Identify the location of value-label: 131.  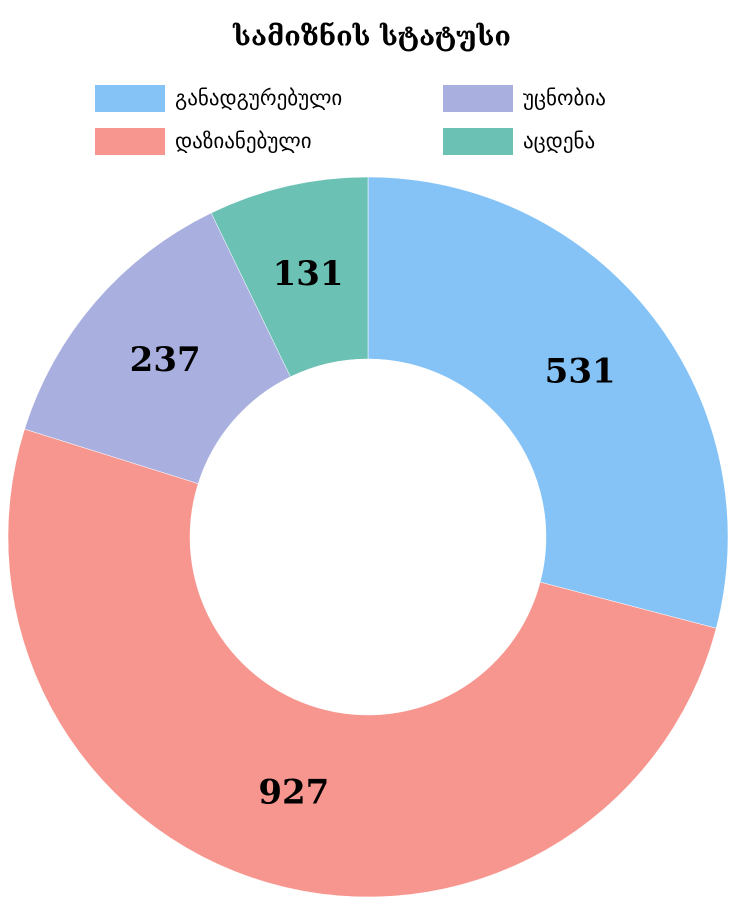
(308, 274).